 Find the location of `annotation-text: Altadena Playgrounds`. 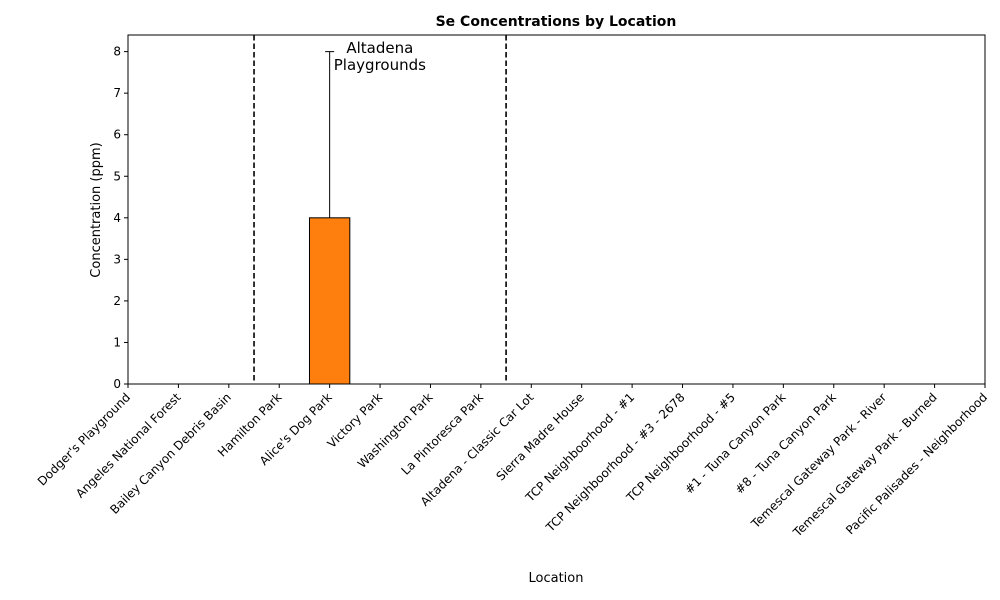

annotation-text: Altadena Playgrounds is located at coordinates (380, 56).